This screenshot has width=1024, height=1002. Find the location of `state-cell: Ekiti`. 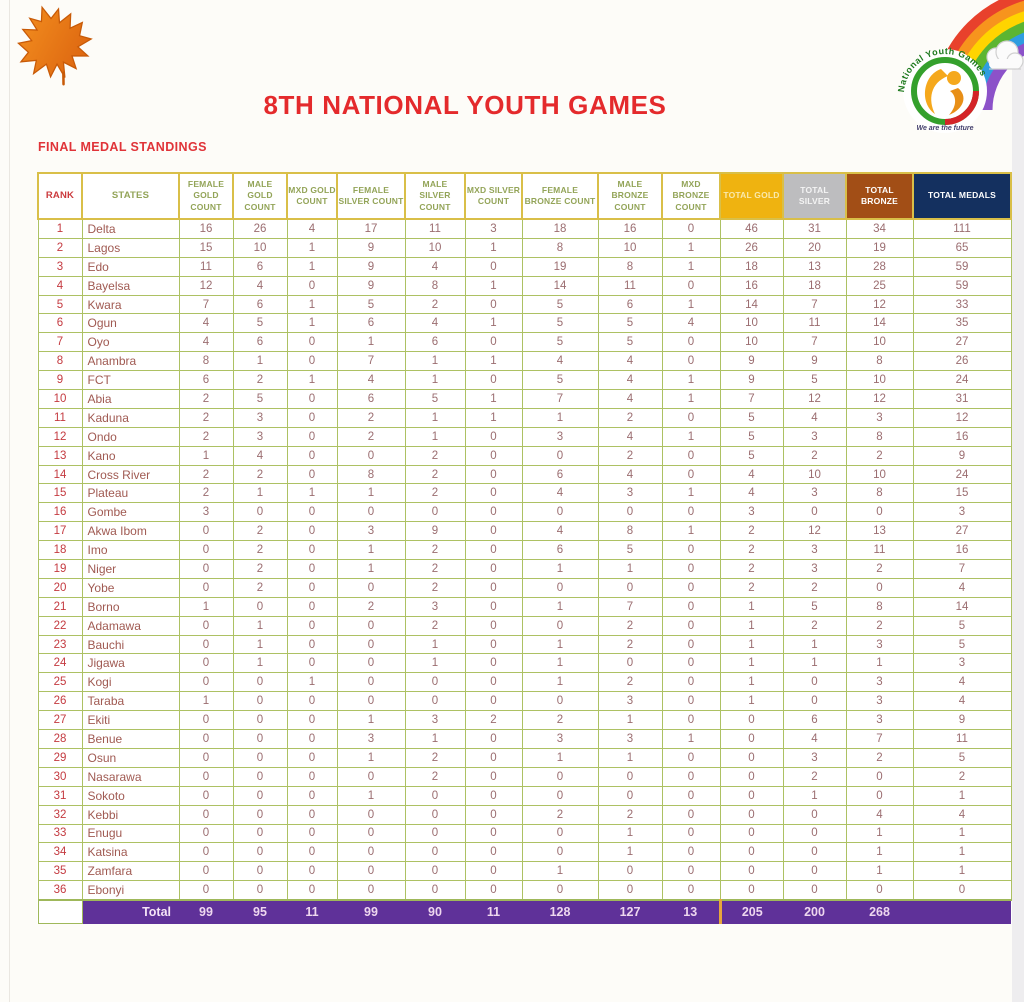

state-cell: Ekiti is located at coordinates (130, 720).